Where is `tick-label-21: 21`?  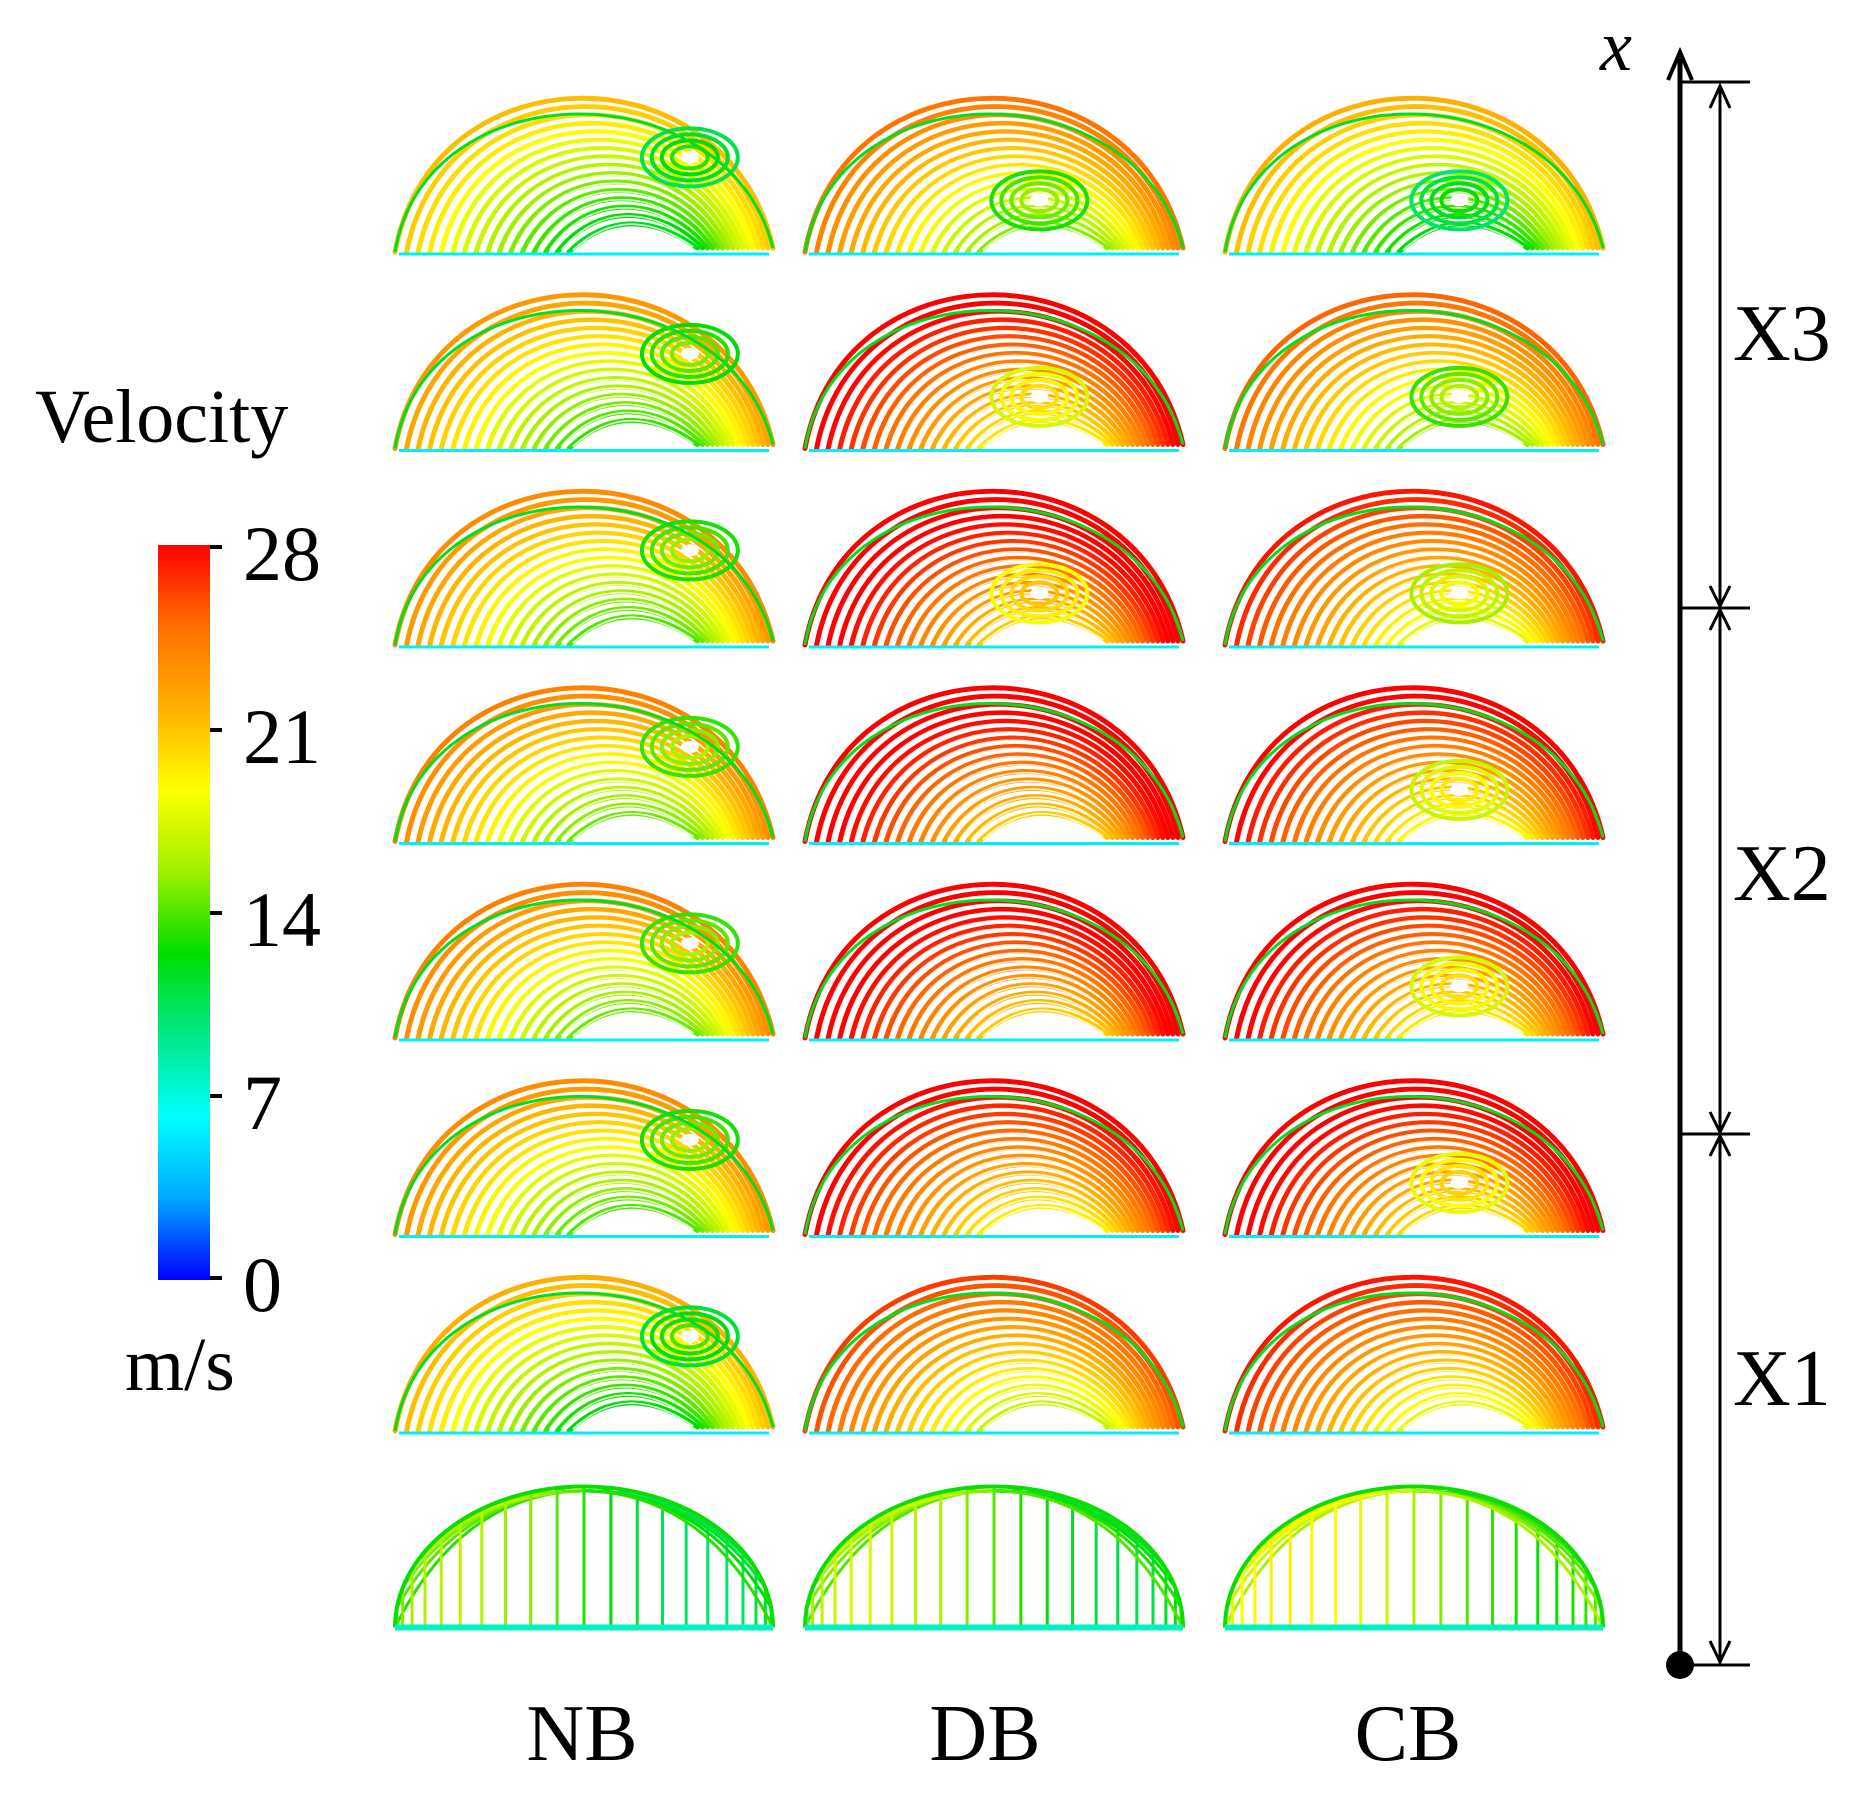 tick-label-21: 21 is located at coordinates (282, 736).